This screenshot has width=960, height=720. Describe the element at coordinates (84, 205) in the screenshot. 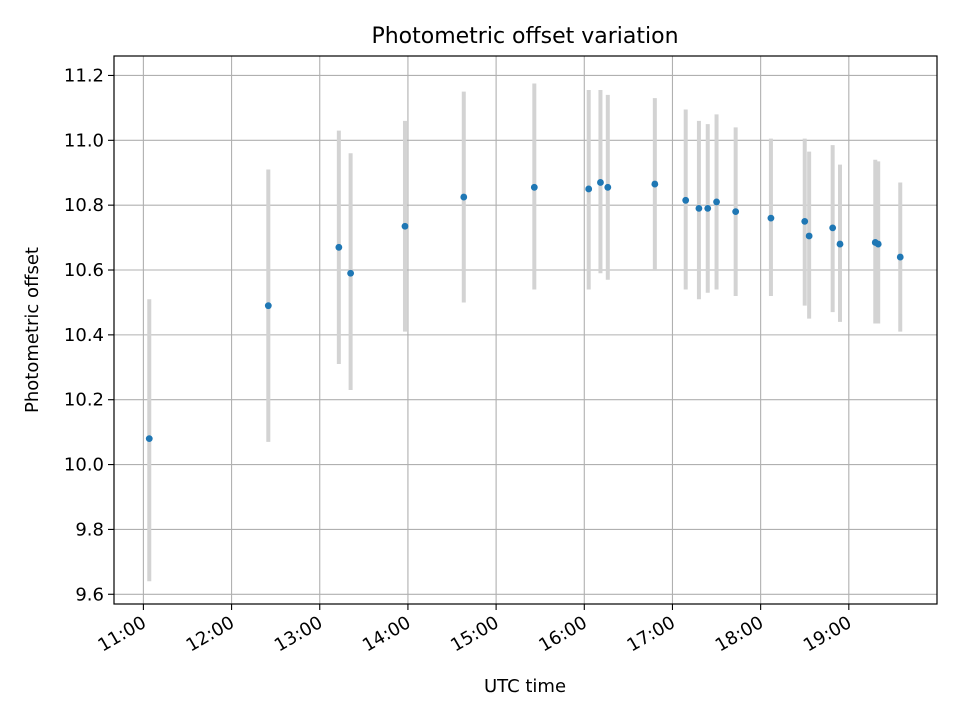

I see `y-tick-label: 10.8` at that location.